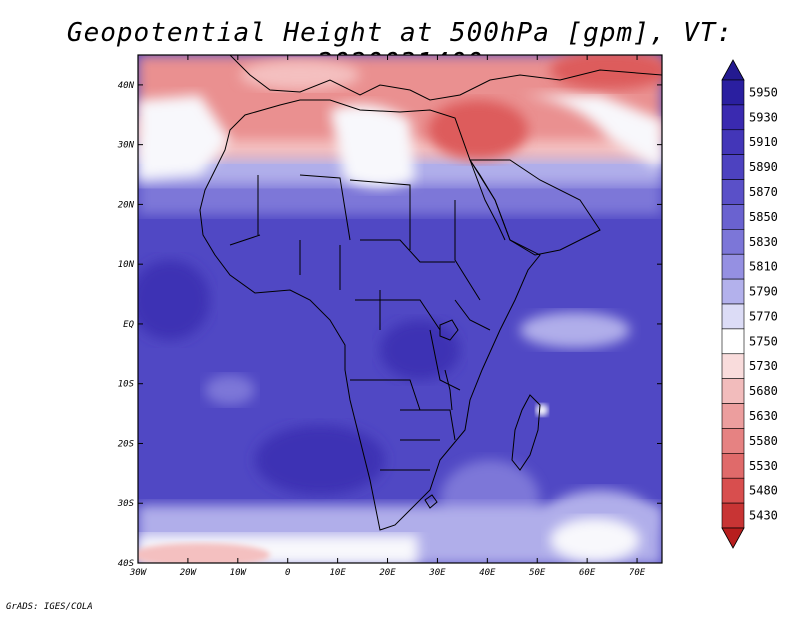 The height and width of the screenshot is (618, 800). What do you see at coordinates (239, 573) in the screenshot?
I see `lon-tick-label: 10W` at bounding box center [239, 573].